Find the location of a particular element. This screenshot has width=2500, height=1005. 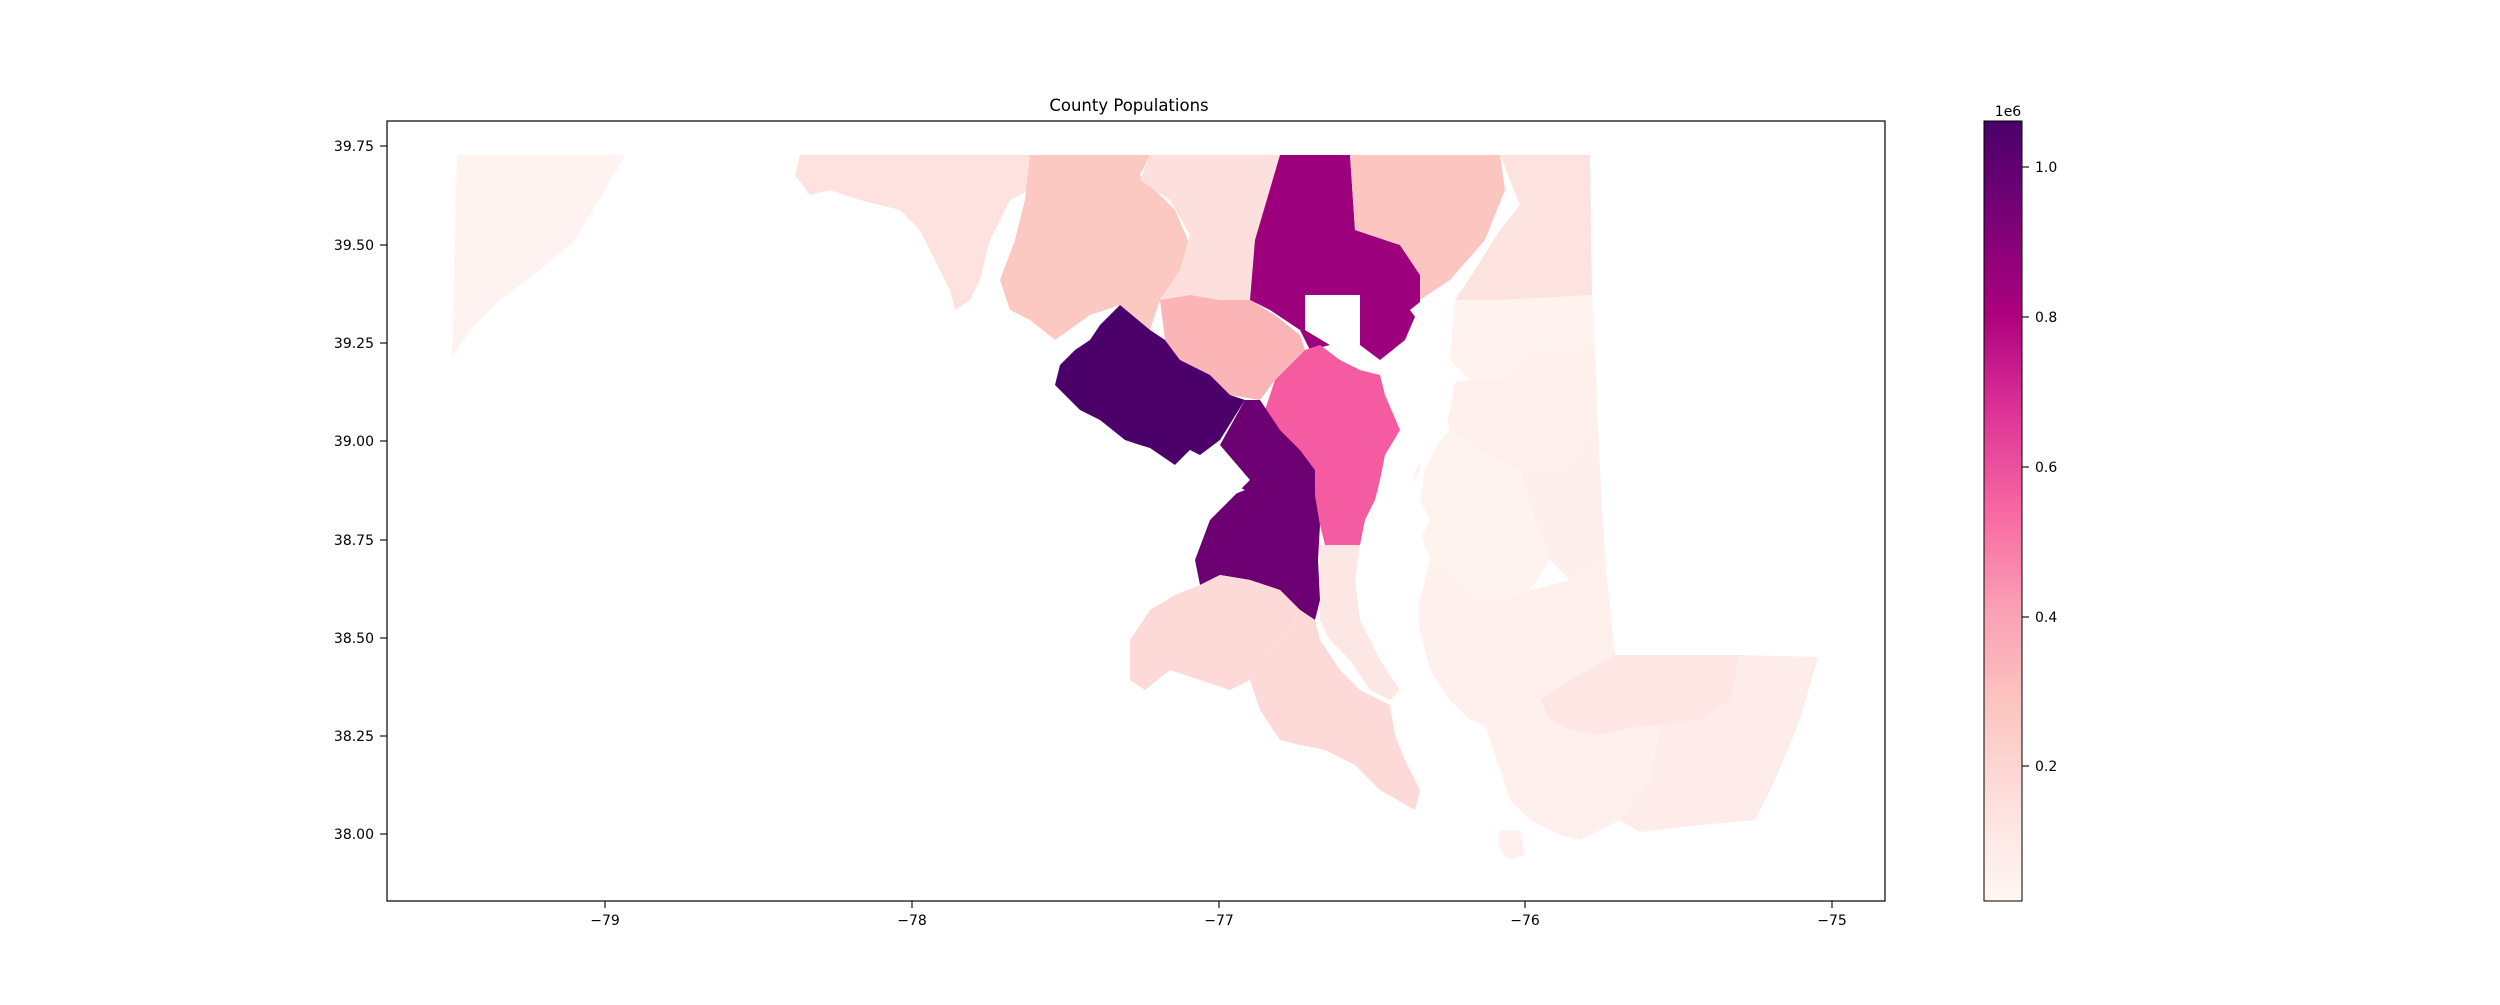

map-title: County Populations is located at coordinates (1128, 105).